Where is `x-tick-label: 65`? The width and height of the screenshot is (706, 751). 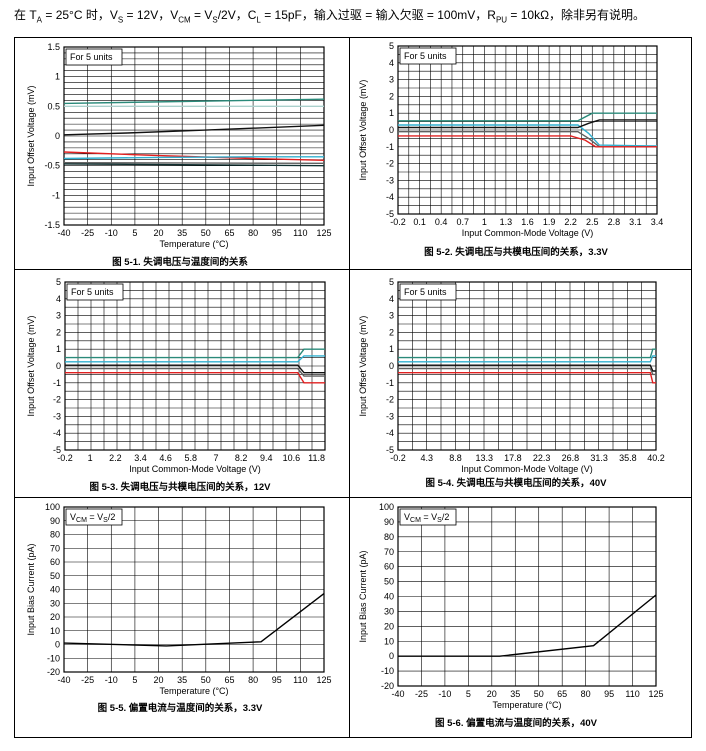
x-tick-label: 65 is located at coordinates (229, 680).